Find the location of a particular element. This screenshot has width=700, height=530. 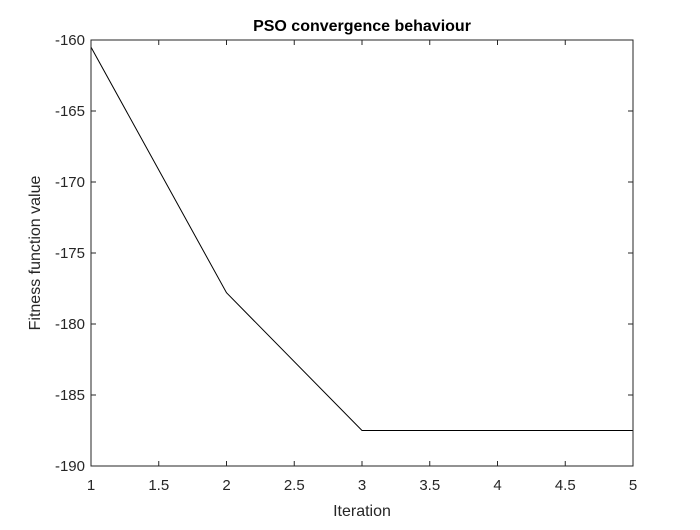

x-tick-label: 1 is located at coordinates (91, 485).